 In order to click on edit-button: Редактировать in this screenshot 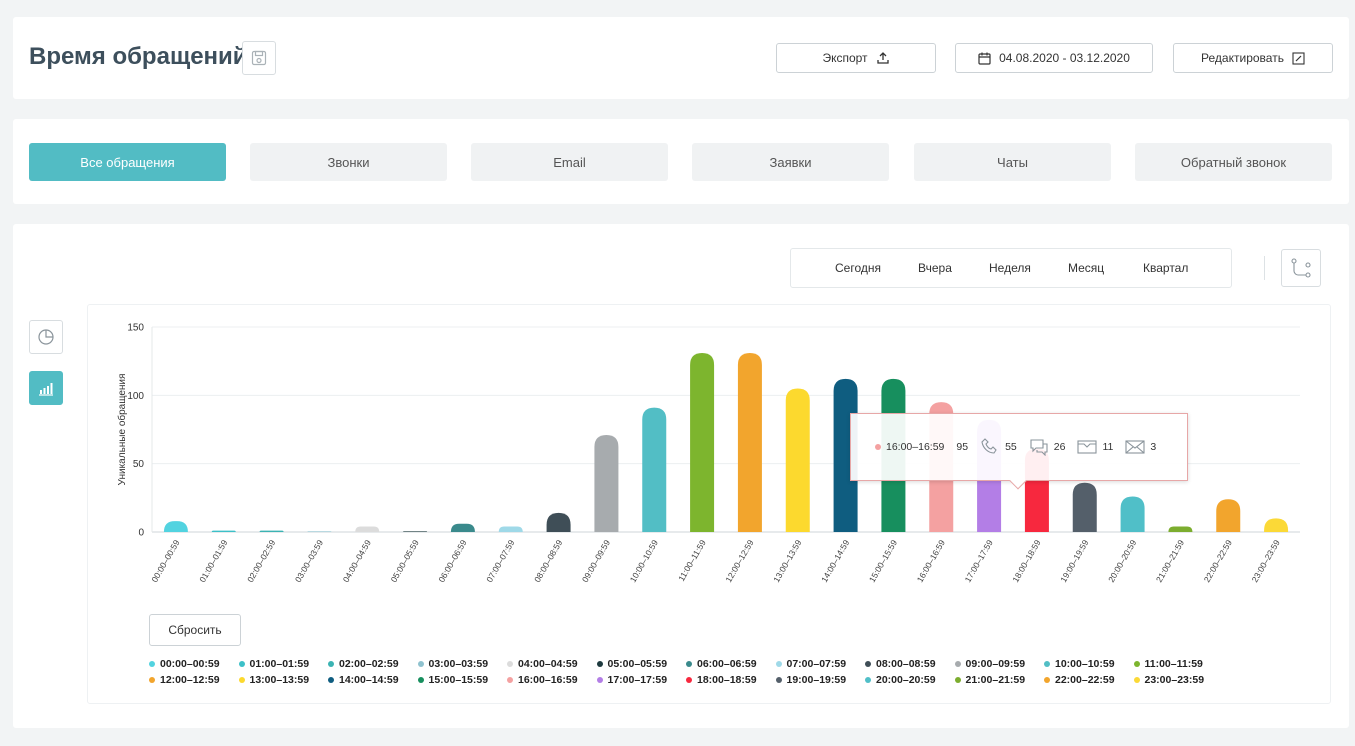, I will do `click(1253, 58)`.